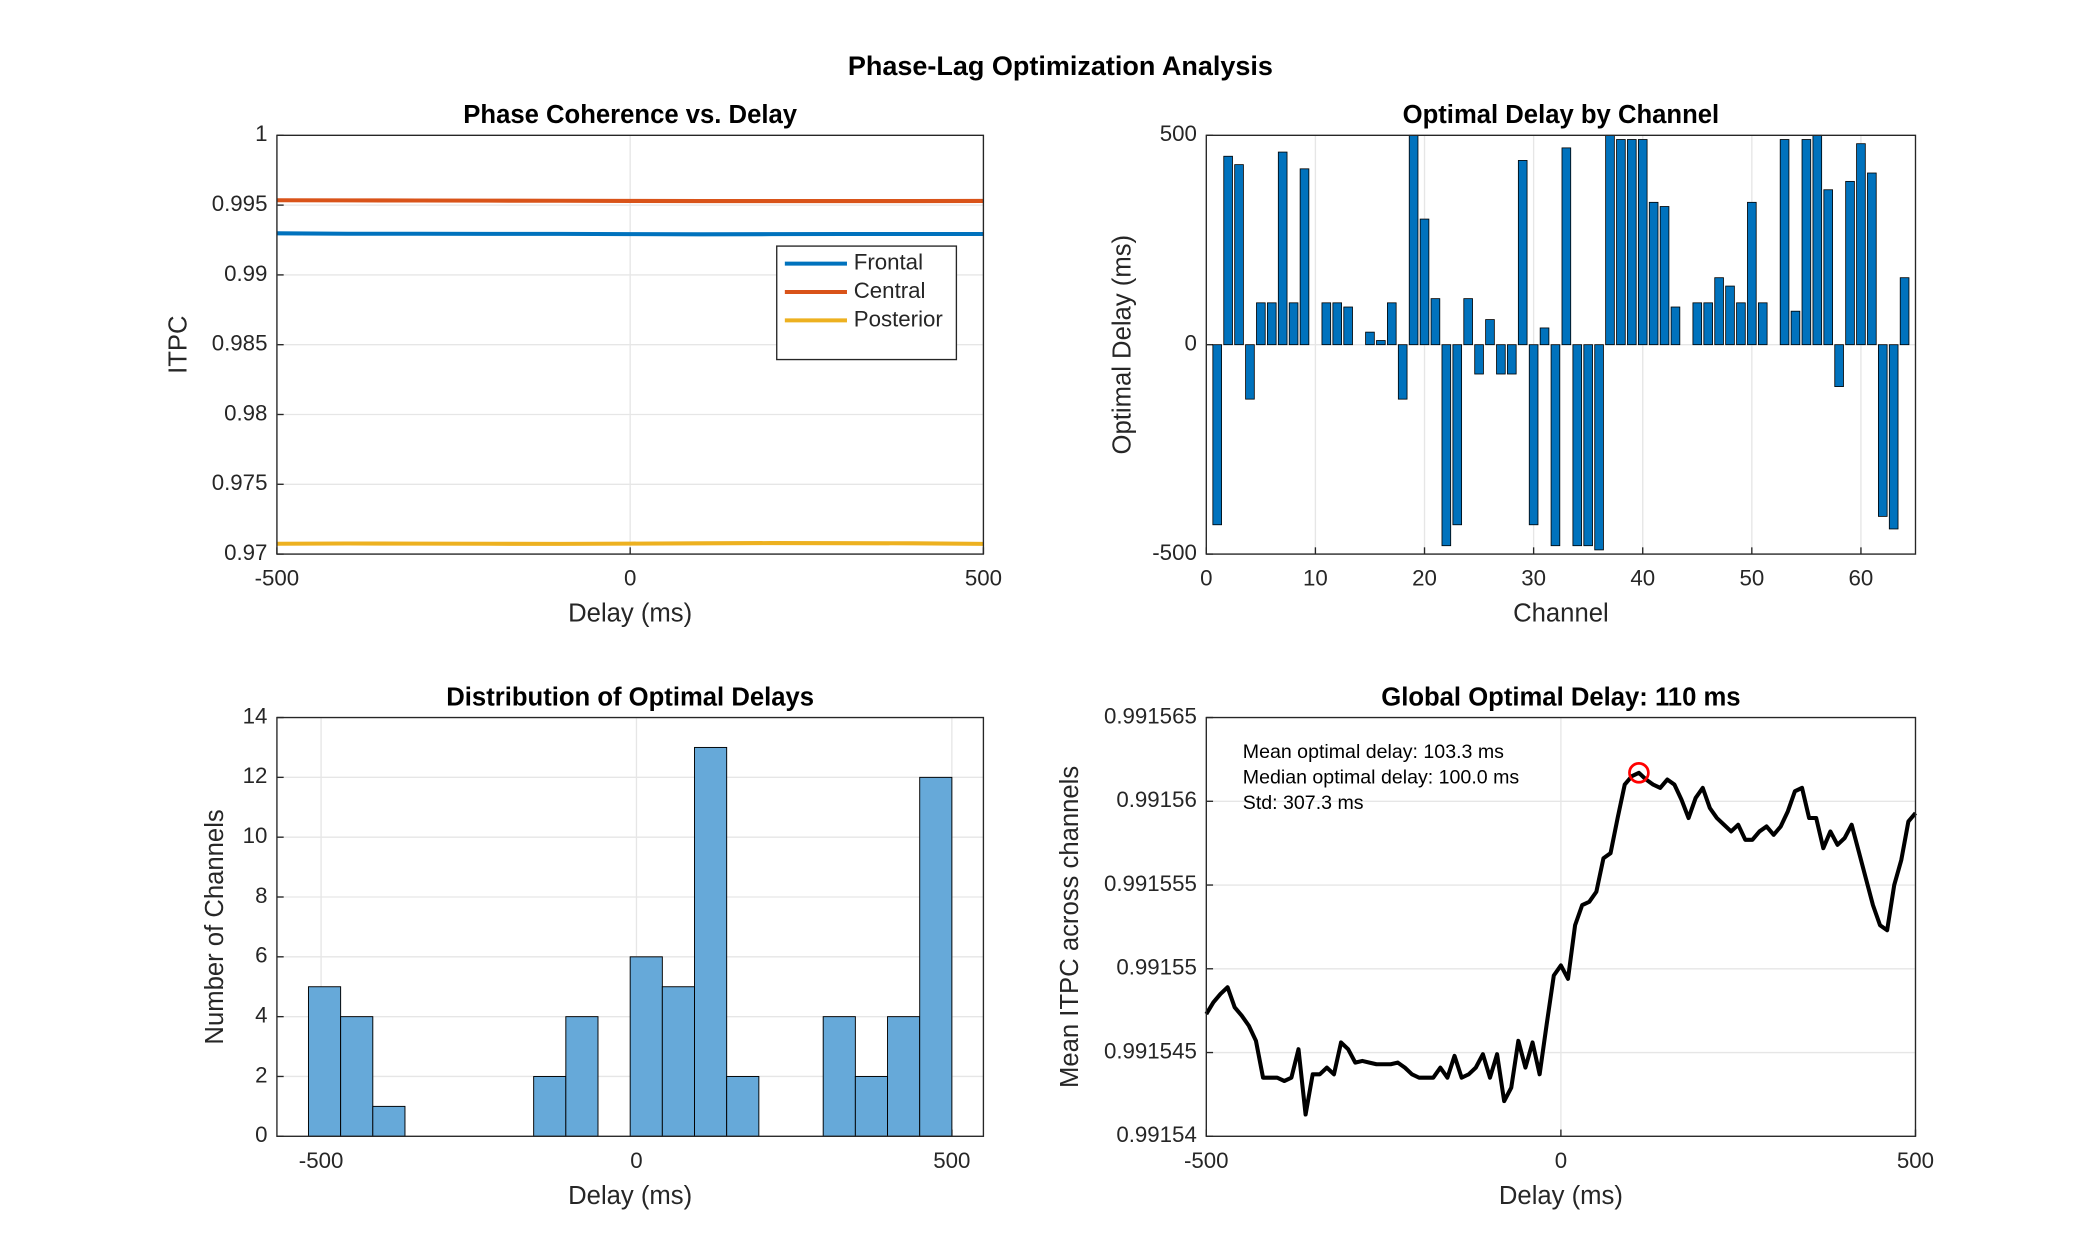 The width and height of the screenshot is (2083, 1250). I want to click on legend-label: Posterior, so click(899, 318).